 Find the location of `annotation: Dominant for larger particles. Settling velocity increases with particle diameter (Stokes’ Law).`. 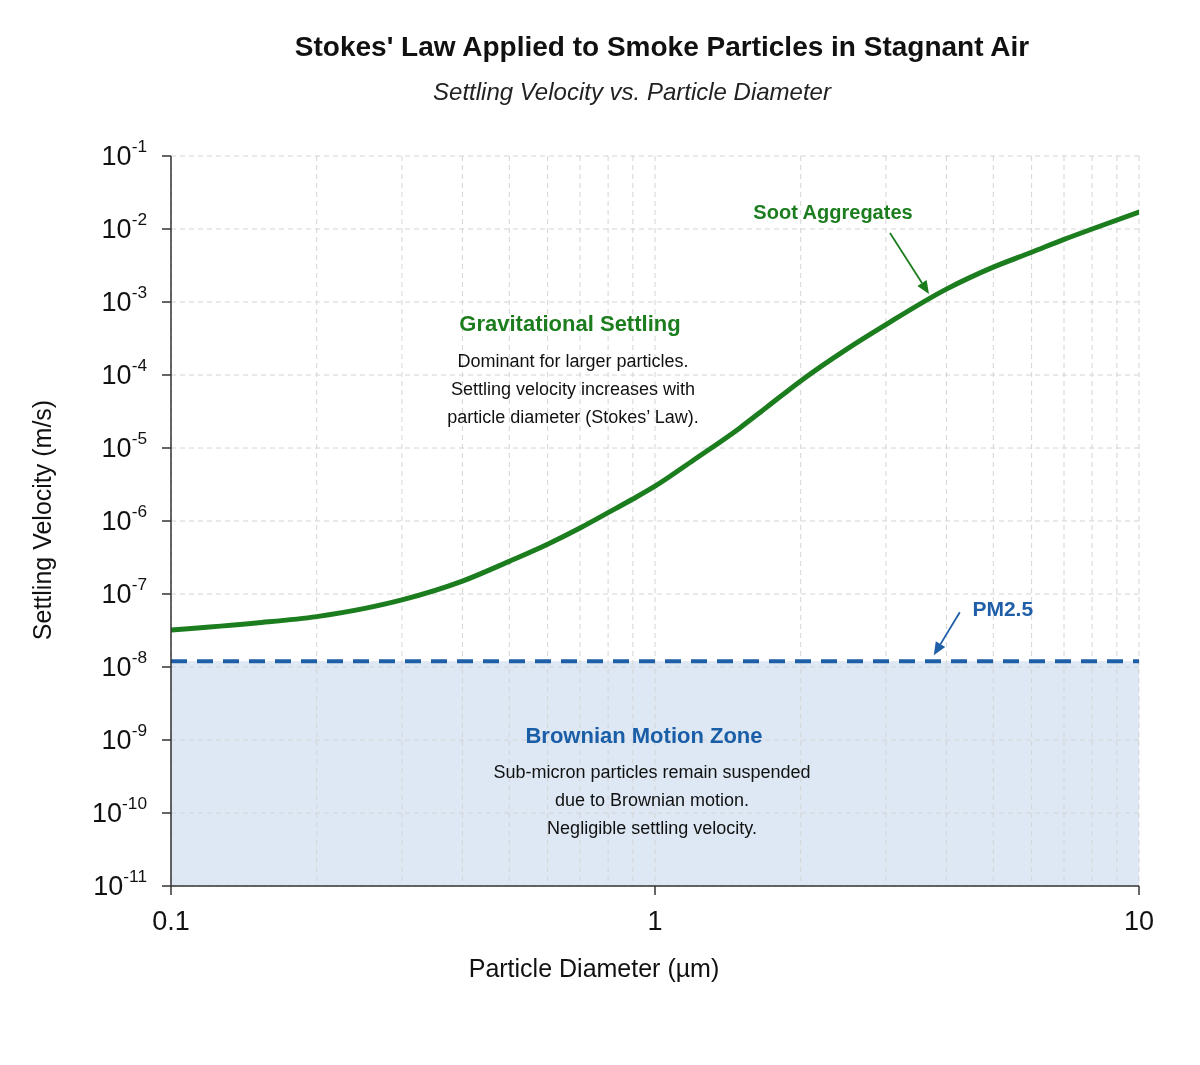

annotation: Dominant for larger particles. Settling velocity increases with particle diameter (Stokes’ Law). is located at coordinates (573, 389).